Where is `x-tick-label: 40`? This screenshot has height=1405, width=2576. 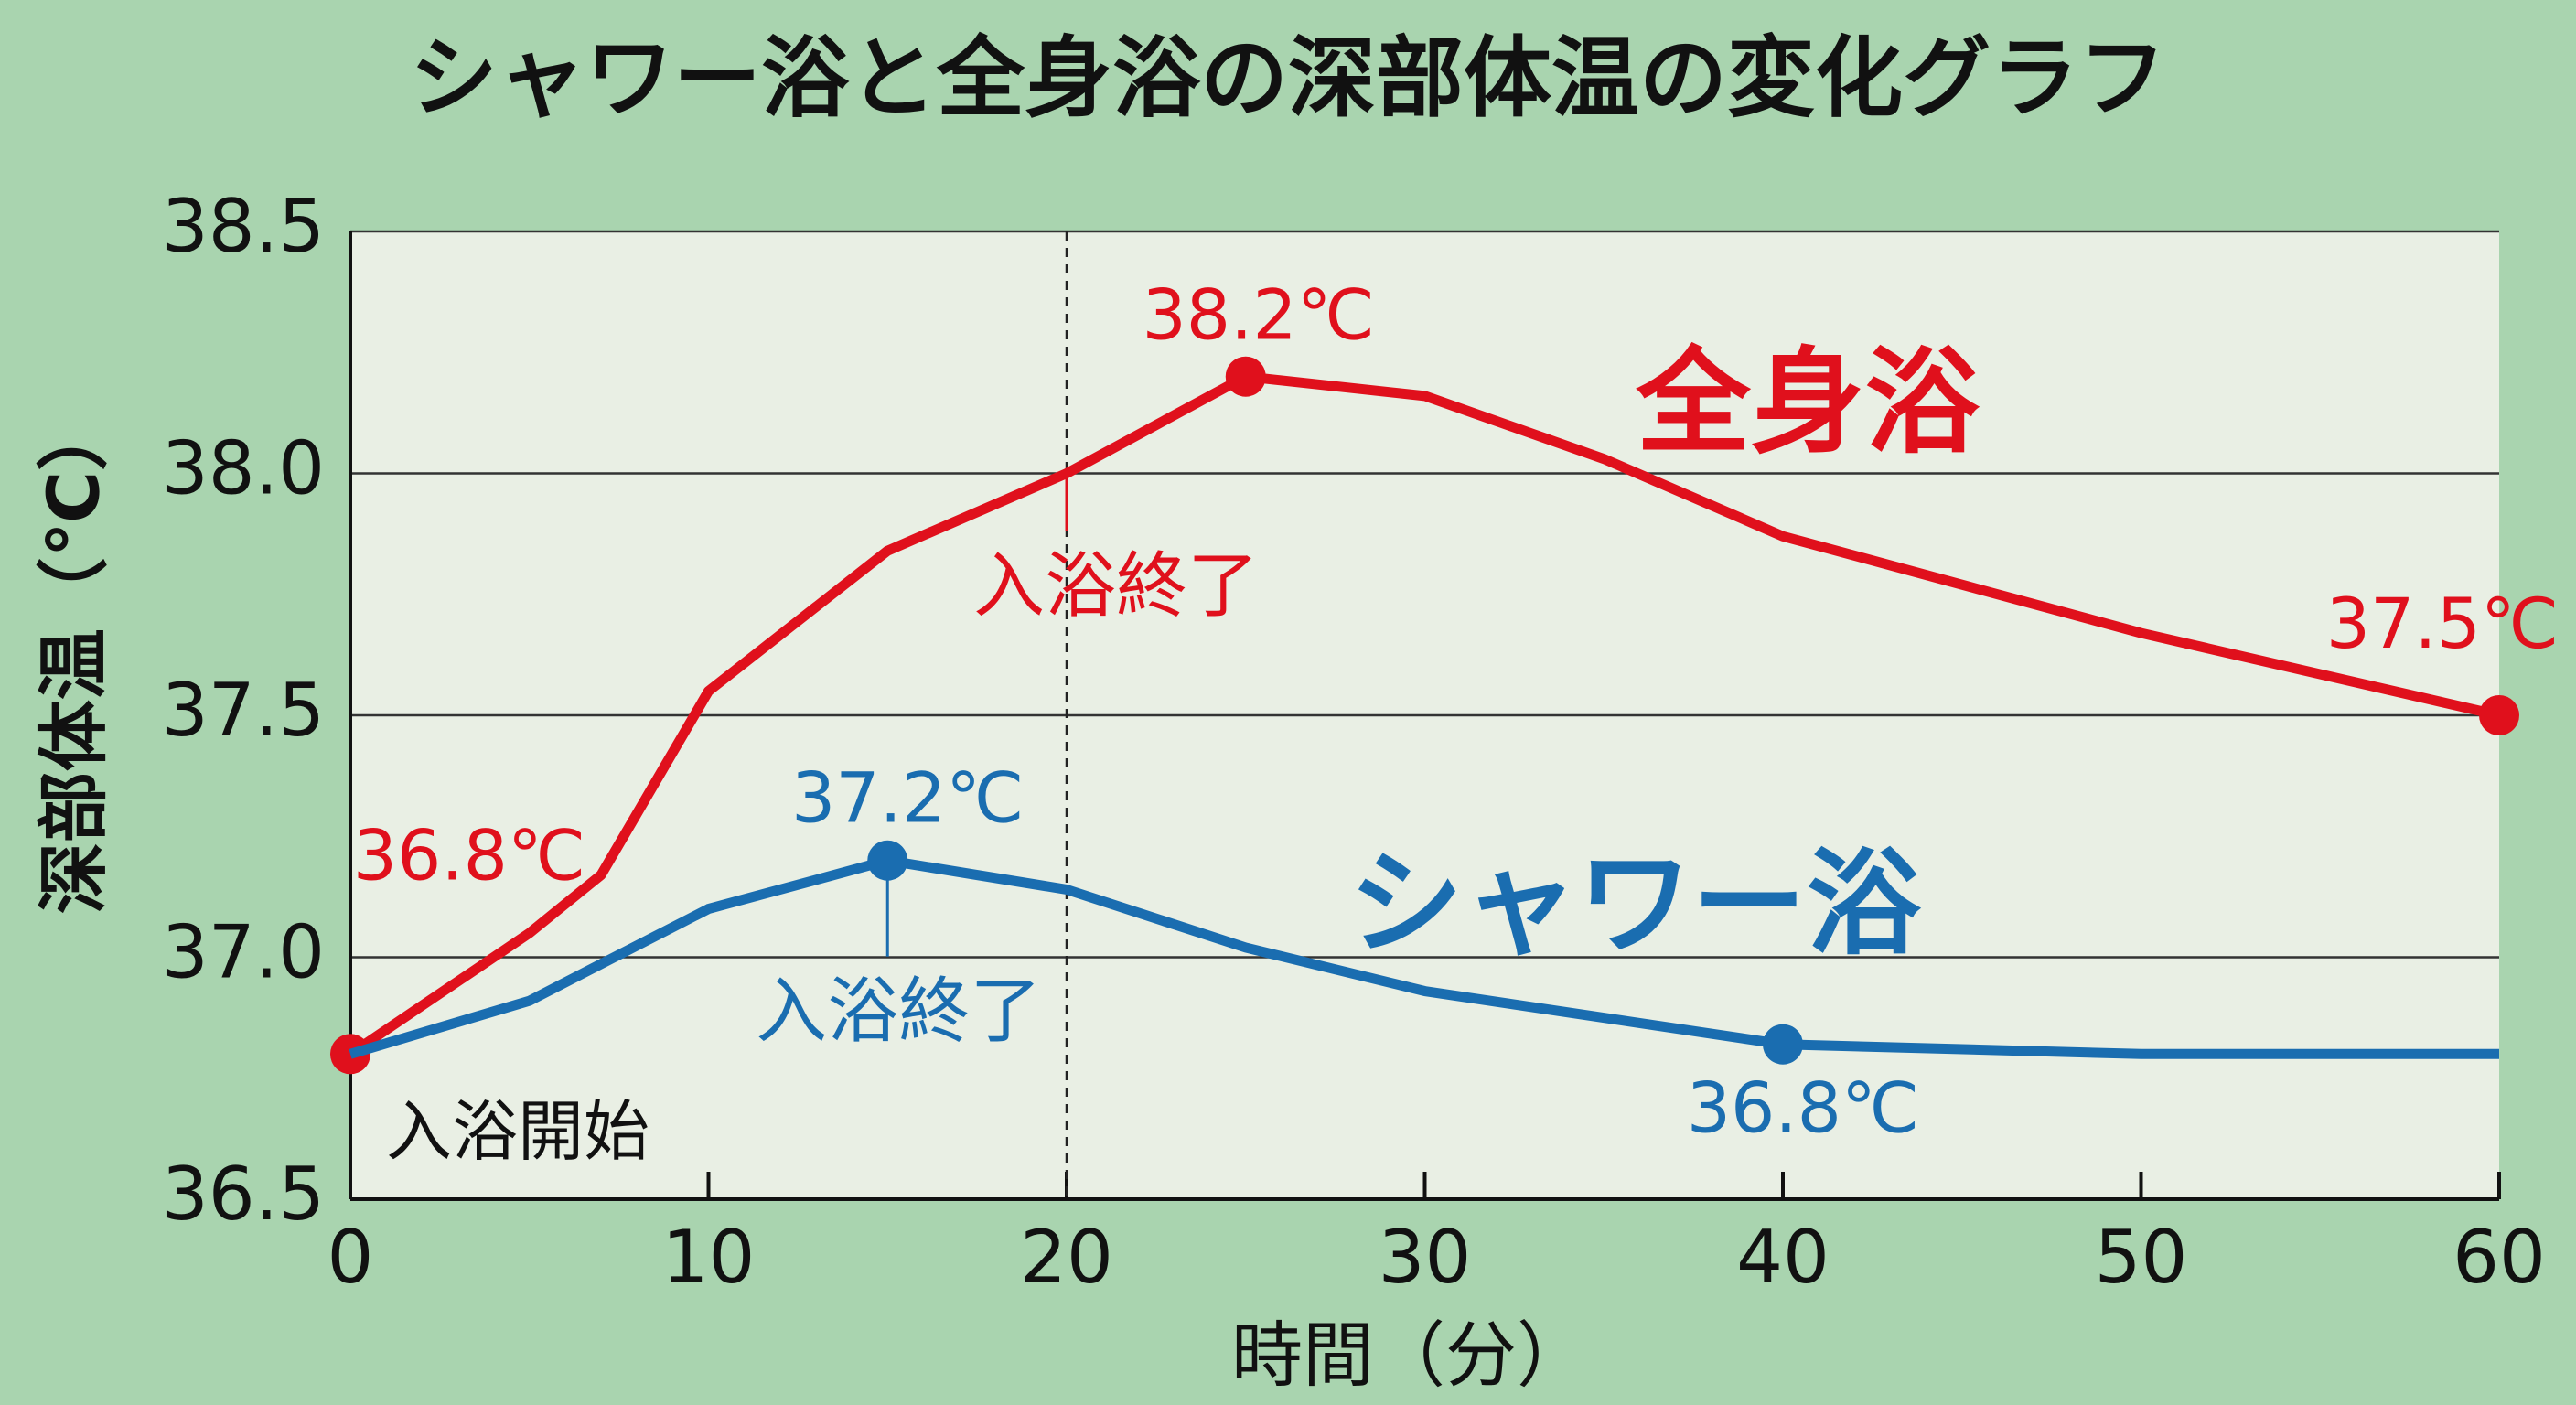
x-tick-label: 40 is located at coordinates (1783, 1257).